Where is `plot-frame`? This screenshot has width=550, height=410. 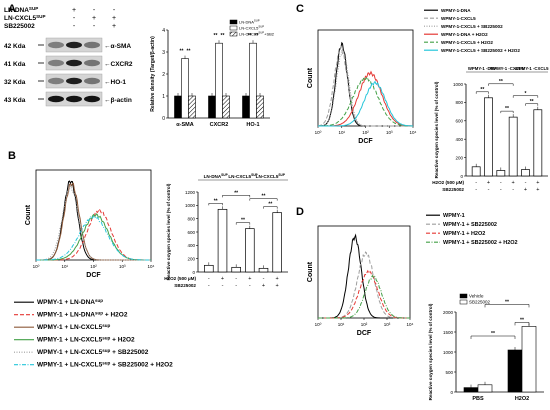 plot-frame is located at coordinates (364, 272).